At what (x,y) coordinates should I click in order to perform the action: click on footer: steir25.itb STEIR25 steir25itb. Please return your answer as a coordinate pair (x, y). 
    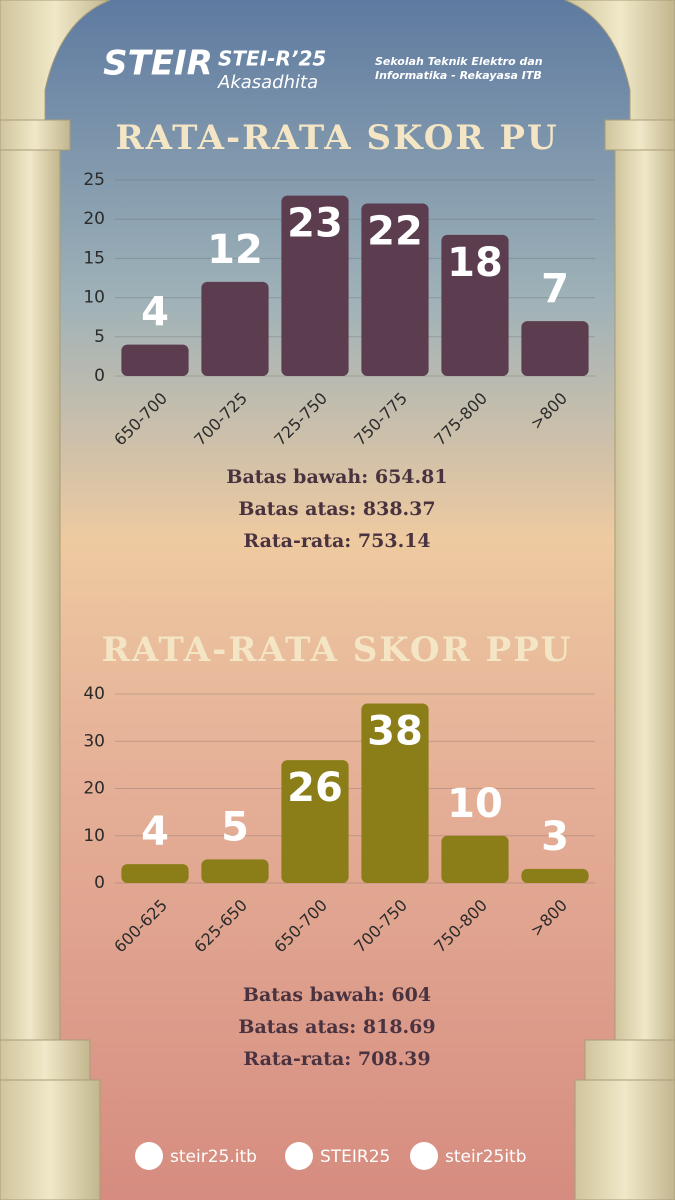
    Looking at the image, I should click on (331, 1156).